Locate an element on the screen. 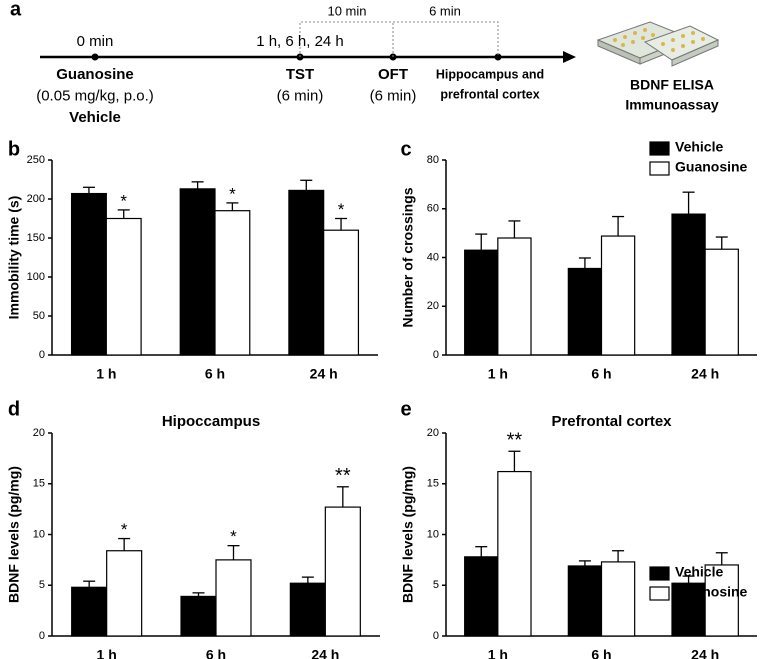  panel-label: d is located at coordinates (14, 409).